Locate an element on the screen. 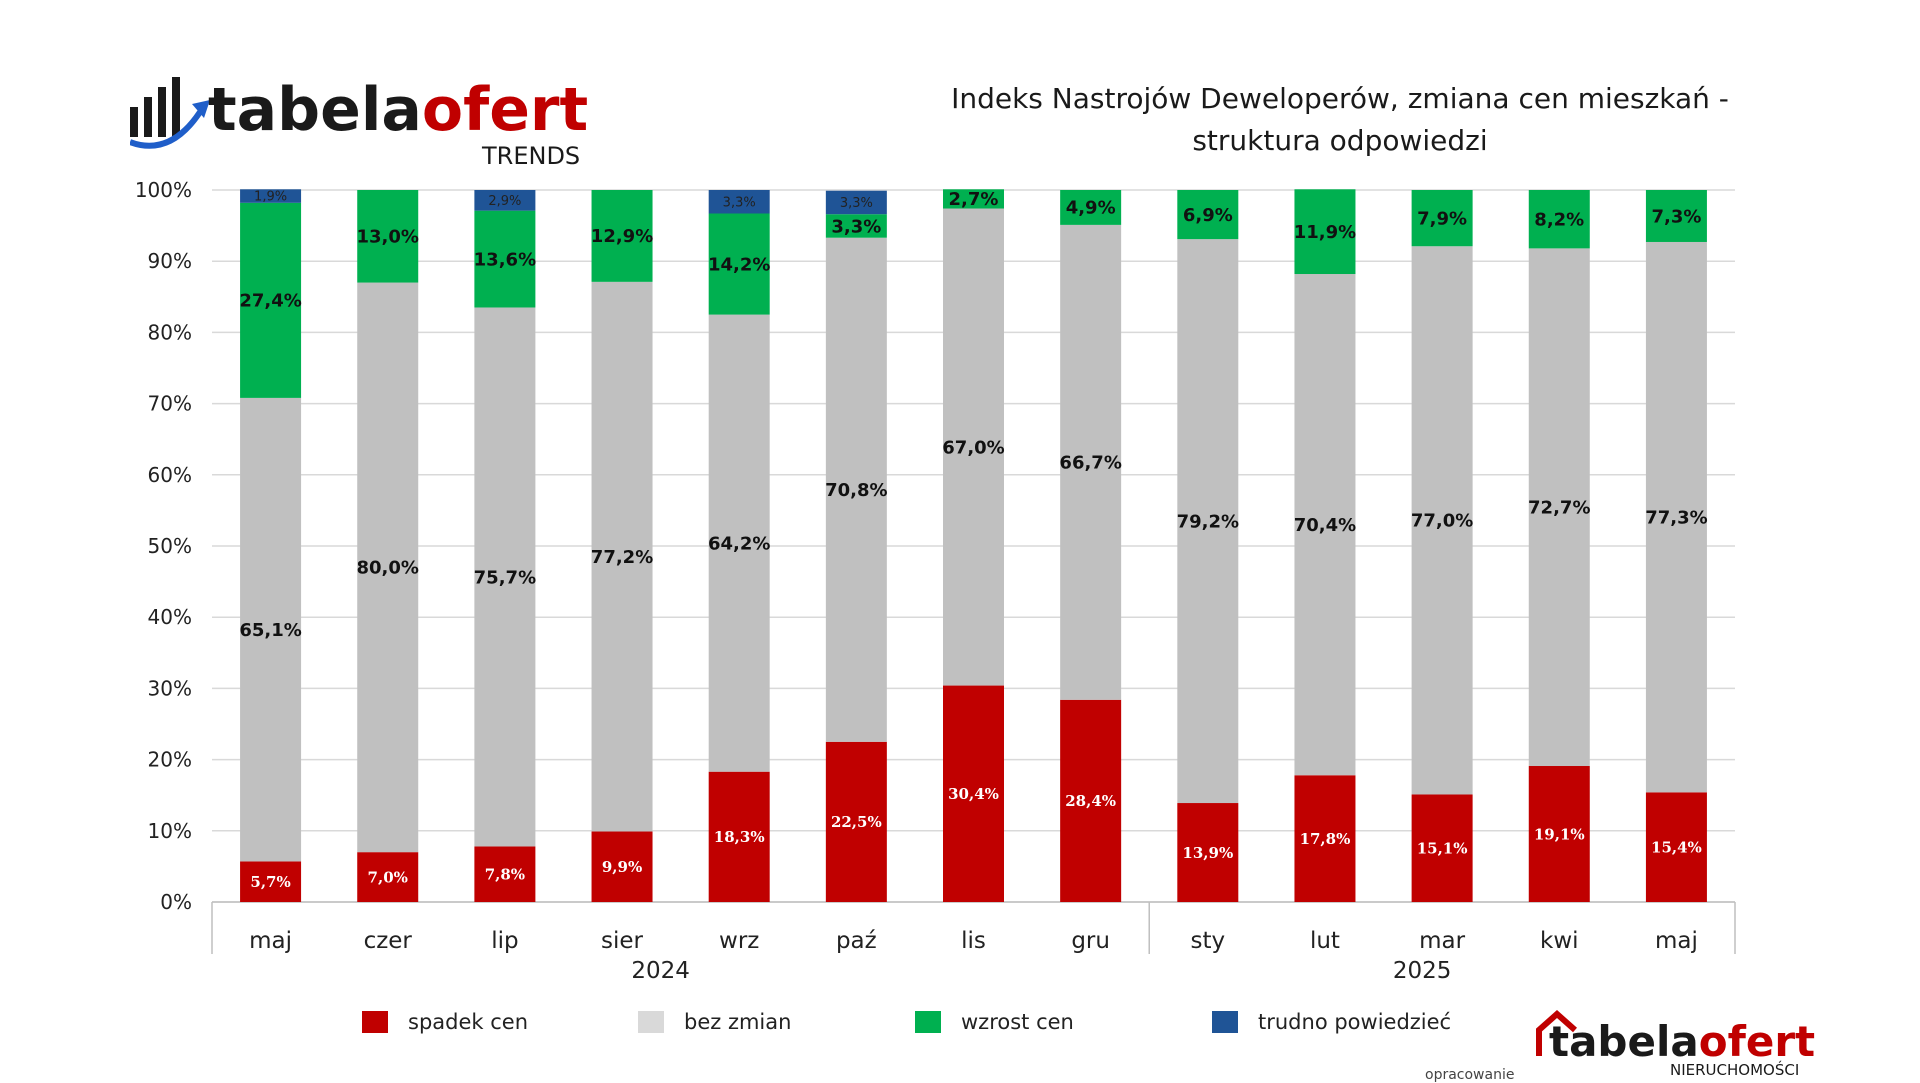 Image resolution: width=1920 pixels, height=1083 pixels. data-label-wzrost: 3,3% is located at coordinates (856, 226).